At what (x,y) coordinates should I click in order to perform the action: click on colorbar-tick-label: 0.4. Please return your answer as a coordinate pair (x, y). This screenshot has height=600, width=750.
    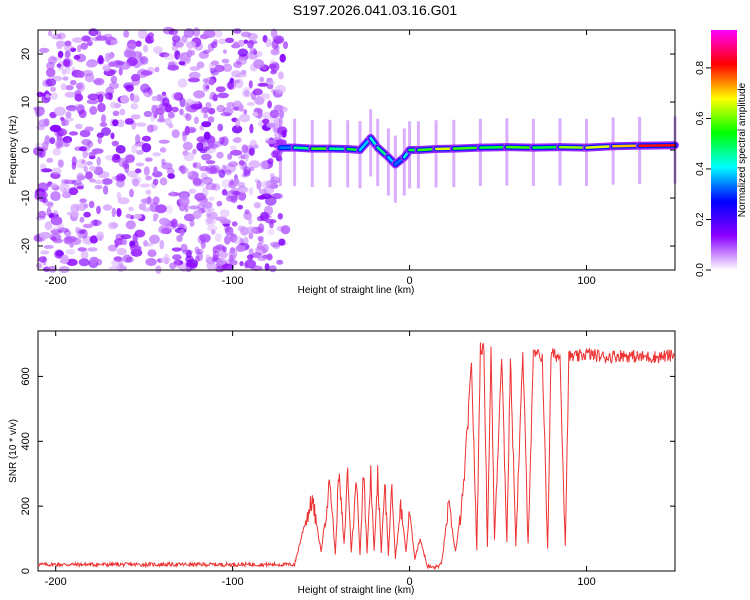
    Looking at the image, I should click on (700, 169).